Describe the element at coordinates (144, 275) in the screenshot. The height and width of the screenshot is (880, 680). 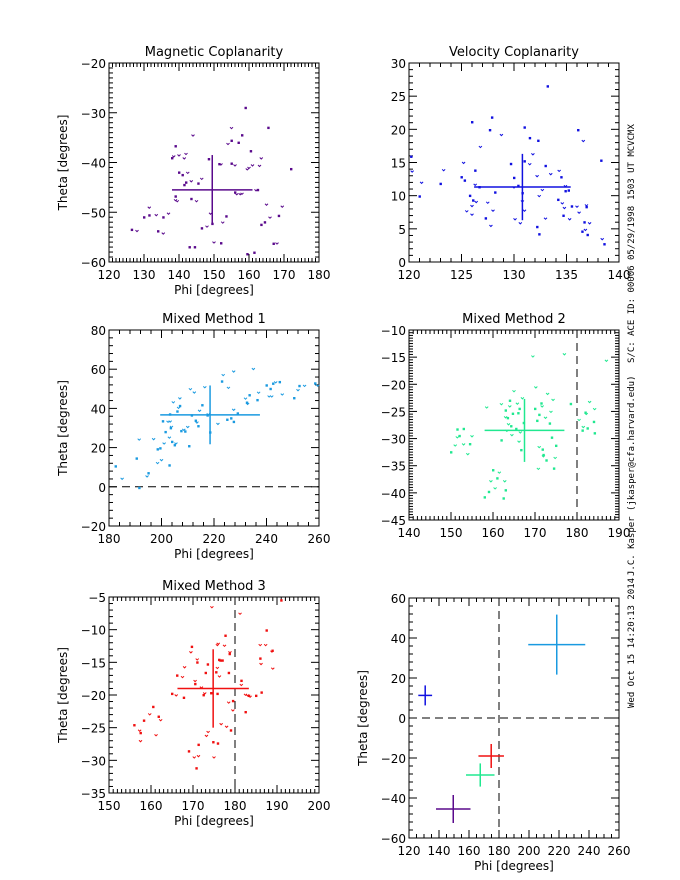
I see `x-tick-label: 130` at that location.